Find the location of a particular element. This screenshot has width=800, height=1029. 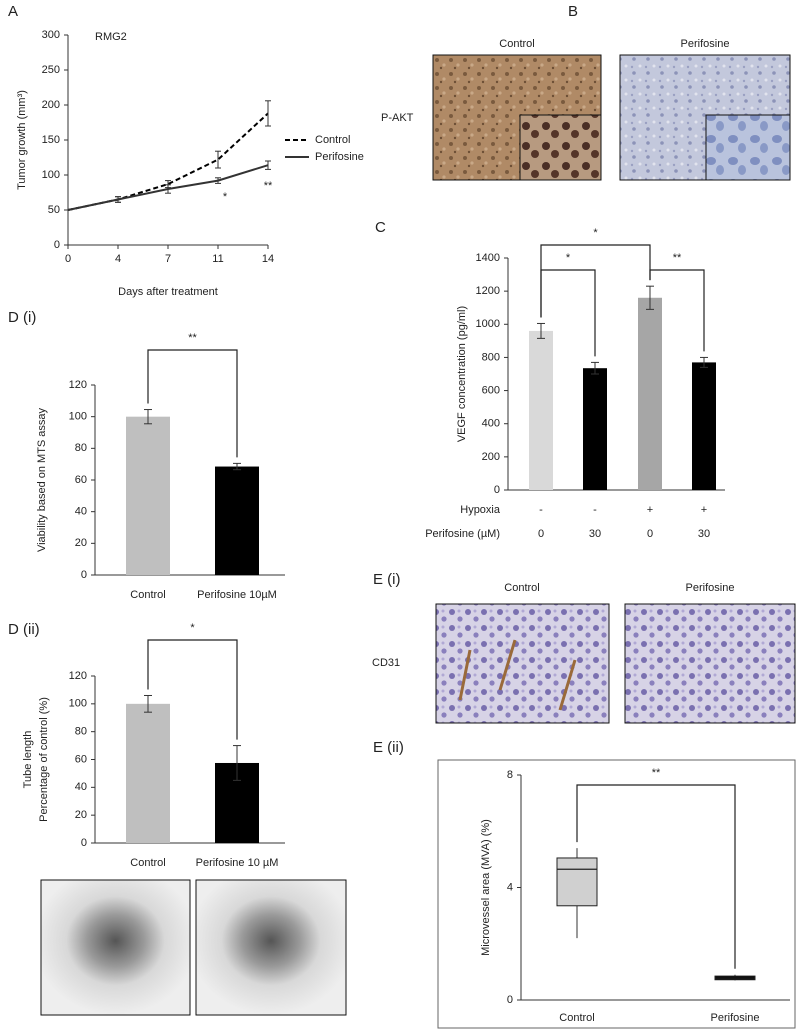

y-tick-label: 1400 is located at coordinates (488, 258).